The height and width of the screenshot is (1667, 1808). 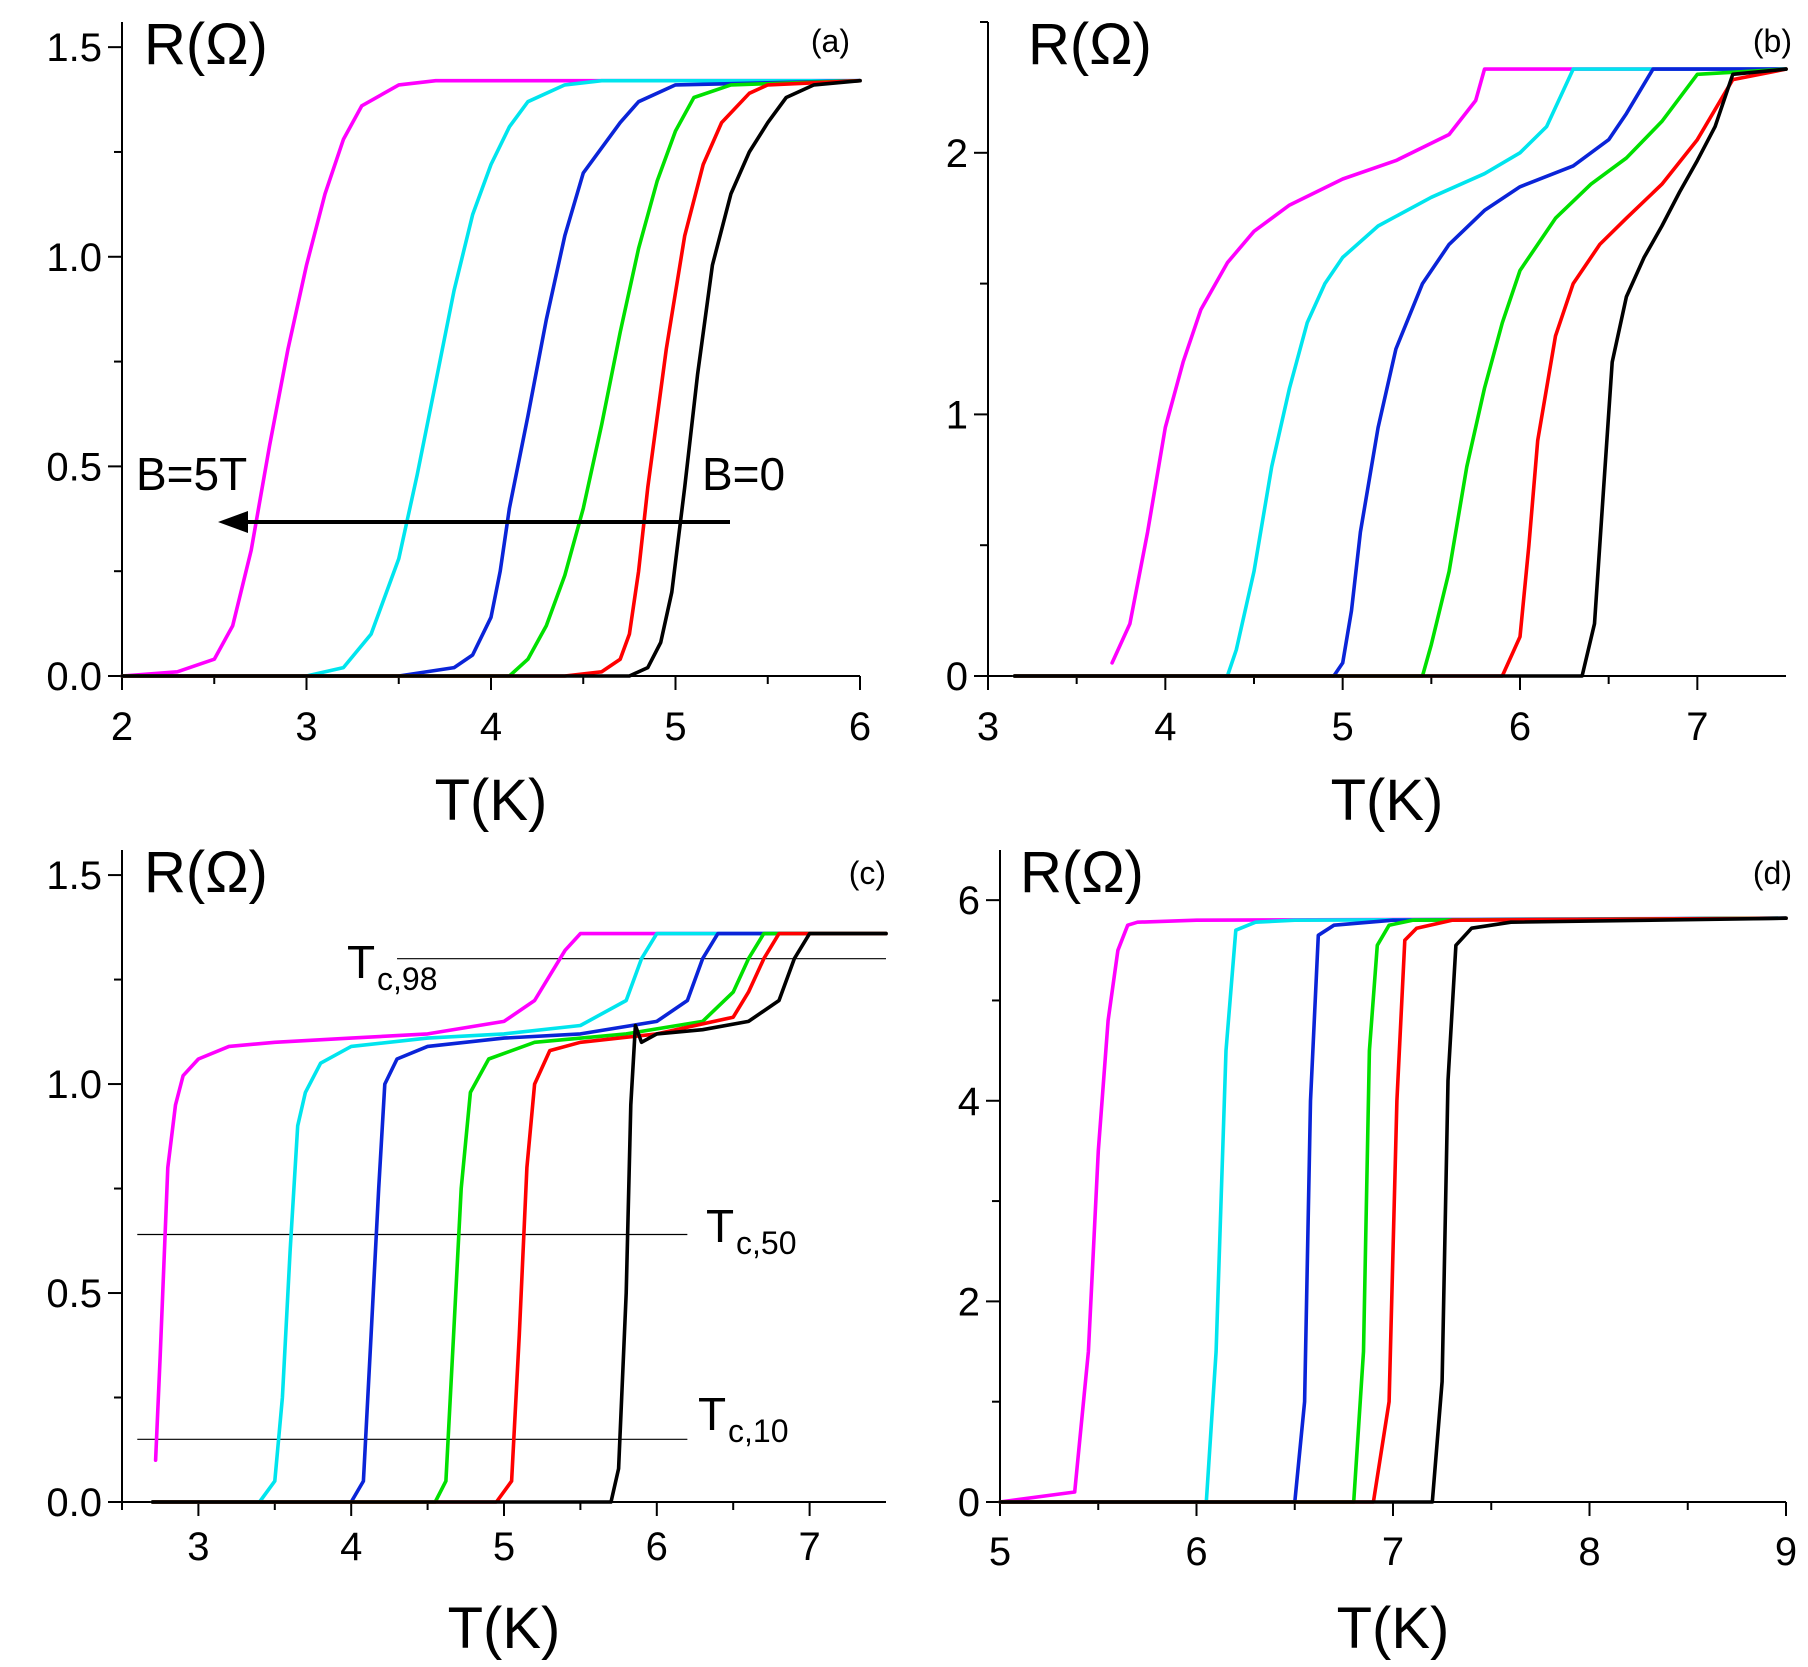 I want to click on panel-label: (a), so click(x=830, y=41).